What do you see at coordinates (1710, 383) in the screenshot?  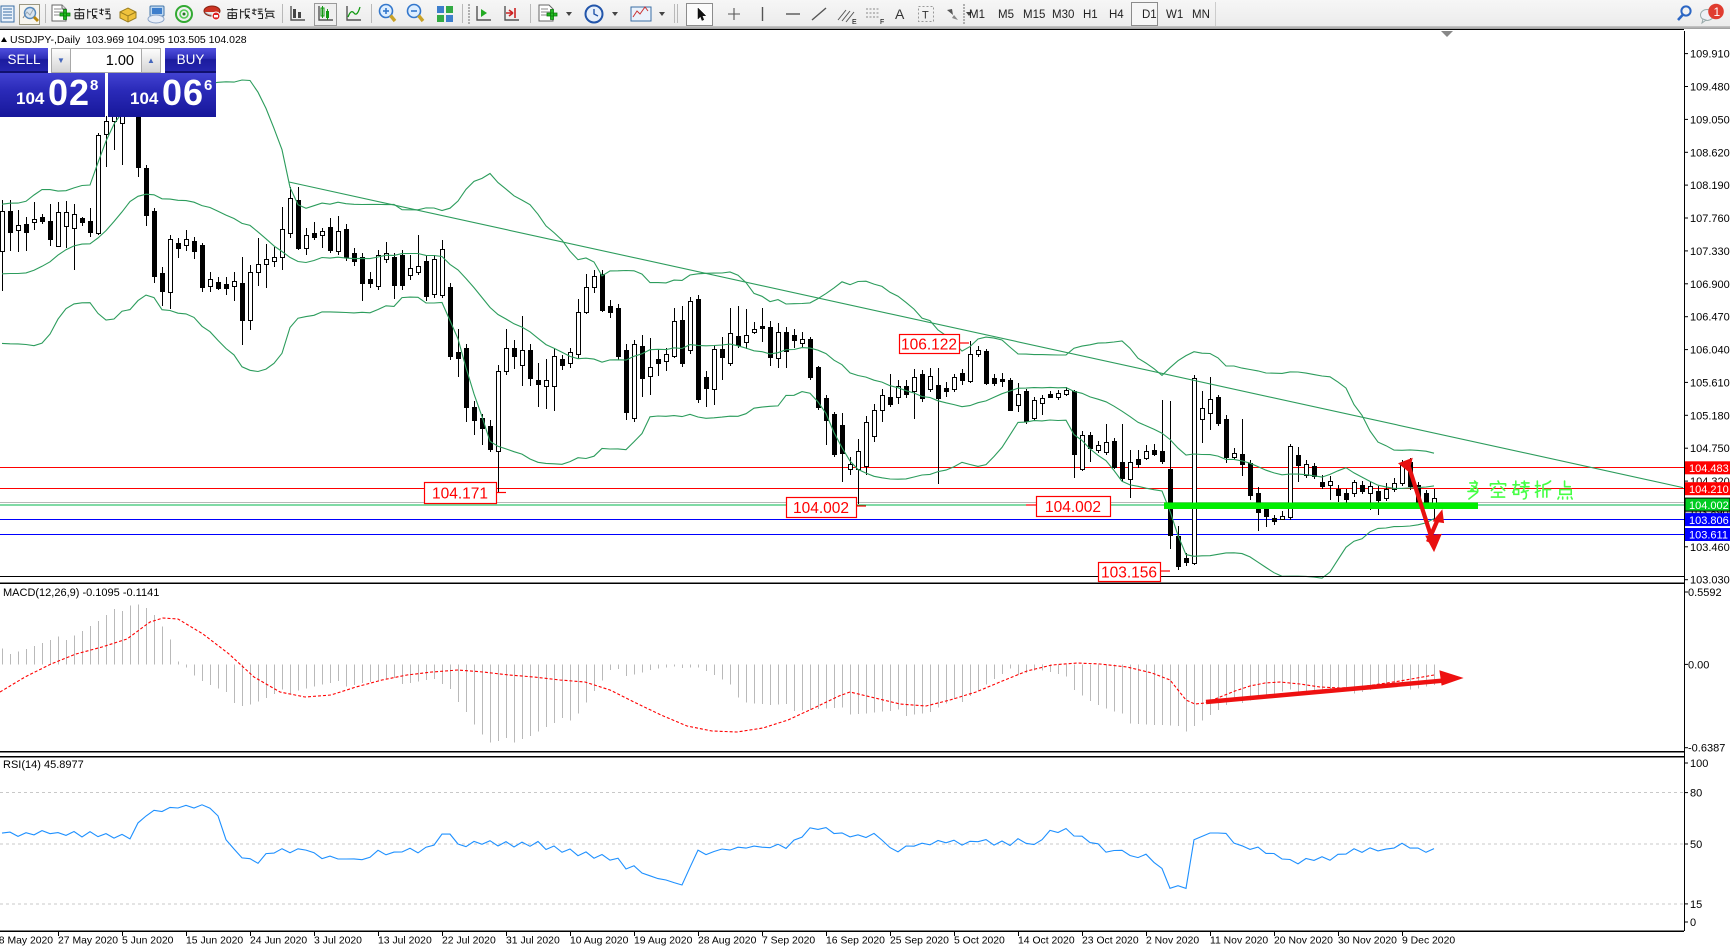 I see `svg-text: 105.610` at bounding box center [1710, 383].